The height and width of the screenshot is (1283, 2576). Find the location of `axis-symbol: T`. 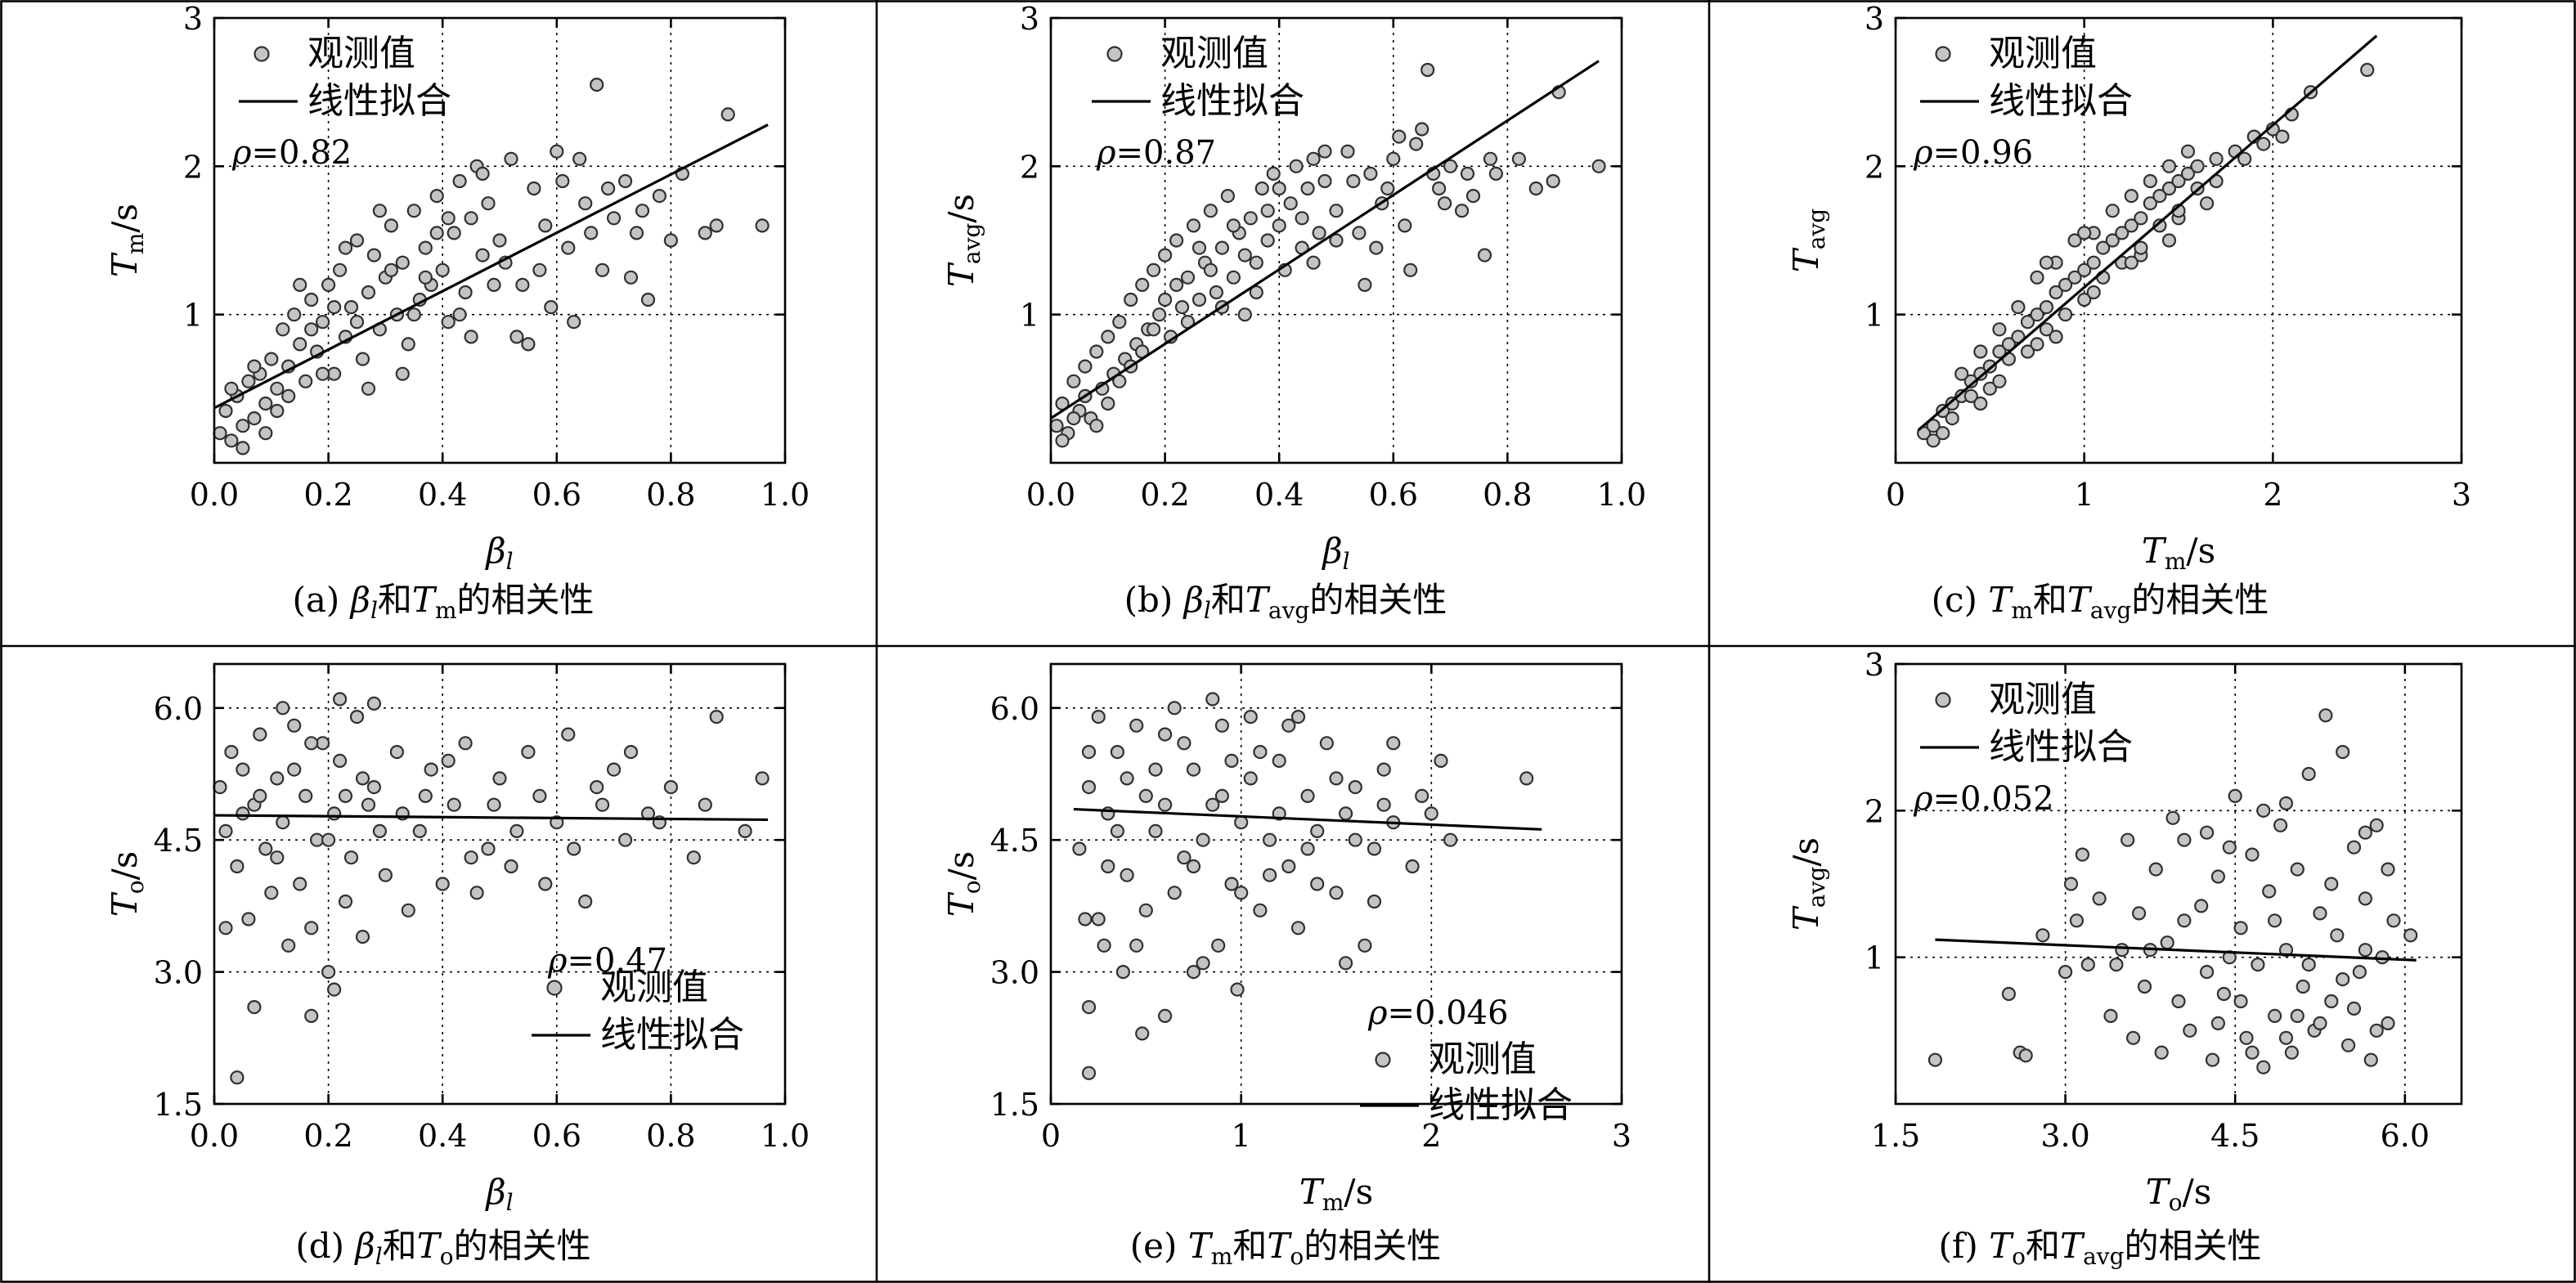

axis-symbol: T is located at coordinates (2154, 551).